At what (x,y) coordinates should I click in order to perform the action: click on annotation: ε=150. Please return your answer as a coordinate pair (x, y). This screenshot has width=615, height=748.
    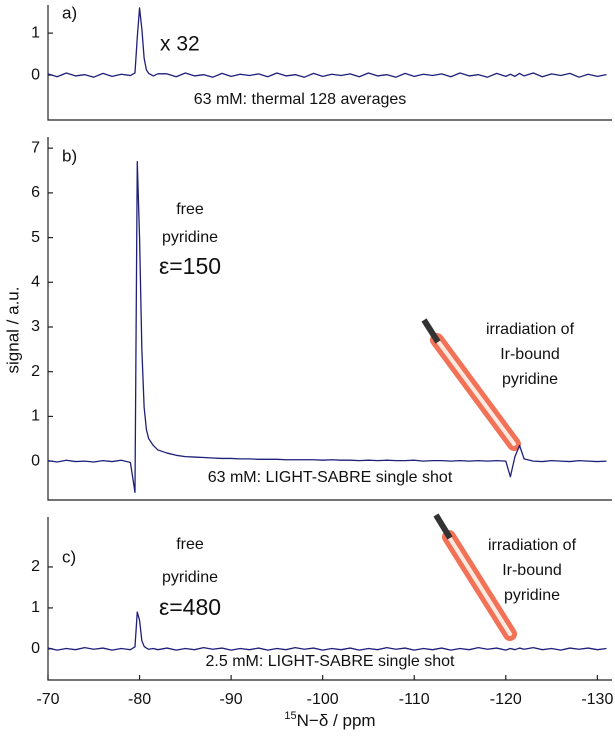
    Looking at the image, I should click on (190, 266).